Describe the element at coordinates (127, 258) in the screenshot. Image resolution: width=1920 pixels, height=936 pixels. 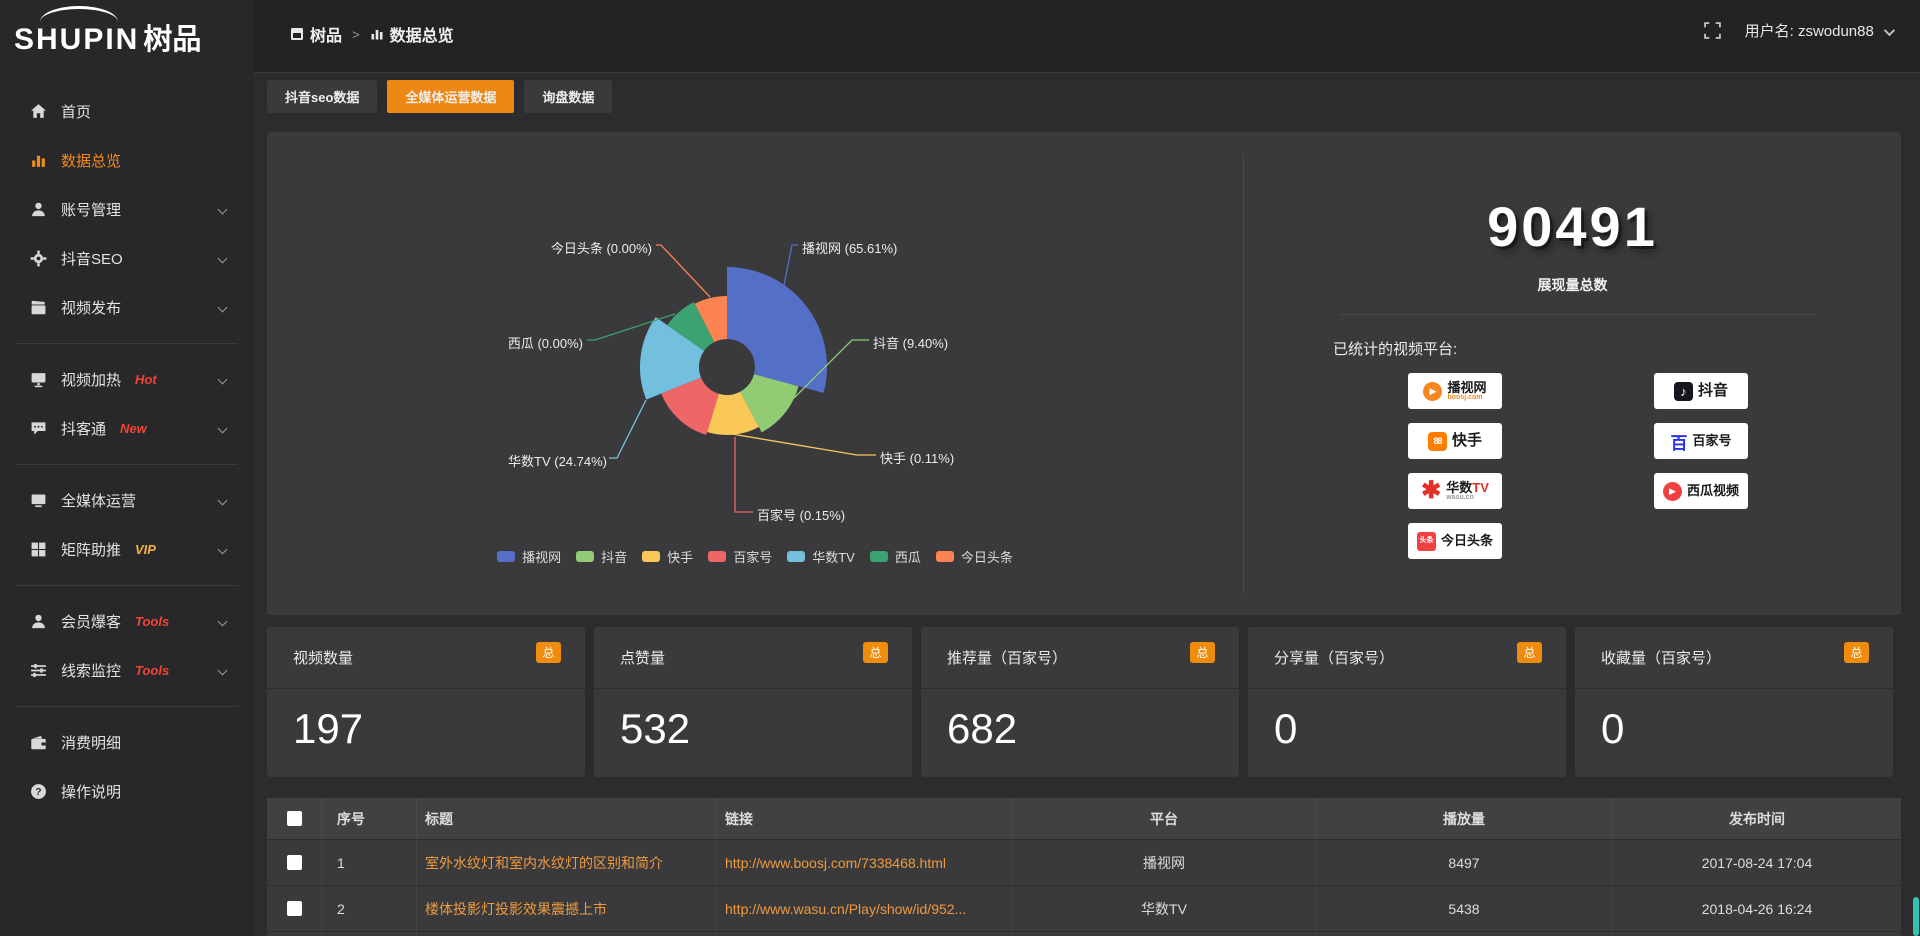
I see `sidebar-item-douyin-seo: 抖音SEO` at that location.